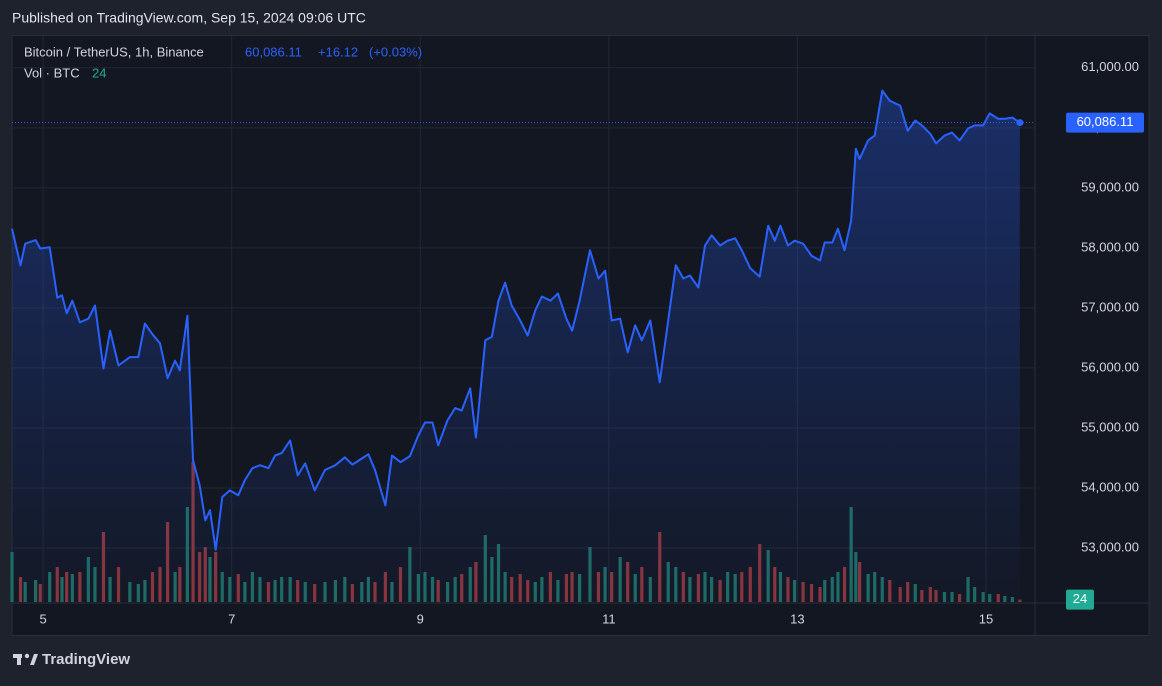 Image resolution: width=1162 pixels, height=686 pixels. Describe the element at coordinates (273, 51) in the screenshot. I see `header-price: 60,086.11` at that location.